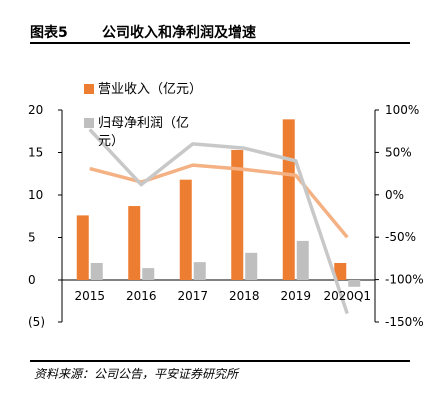  I want to click on figure-title: 公司收入和净利润及增速, so click(179, 33).